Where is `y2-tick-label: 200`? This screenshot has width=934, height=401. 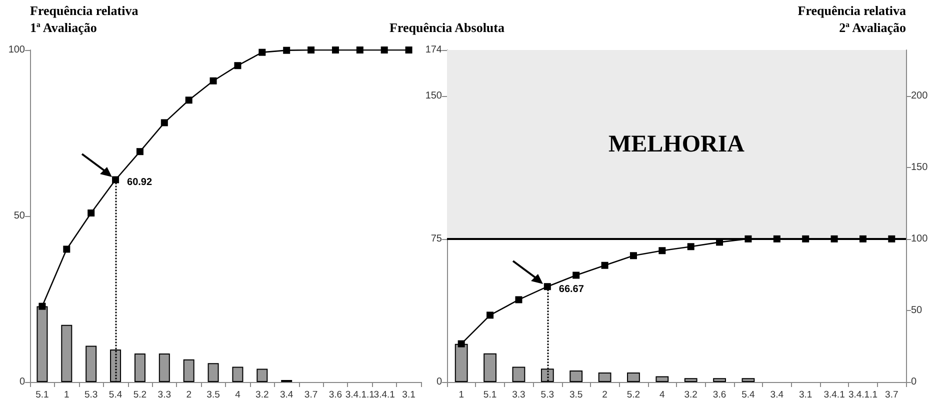
y2-tick-label: 200 is located at coordinates (919, 96).